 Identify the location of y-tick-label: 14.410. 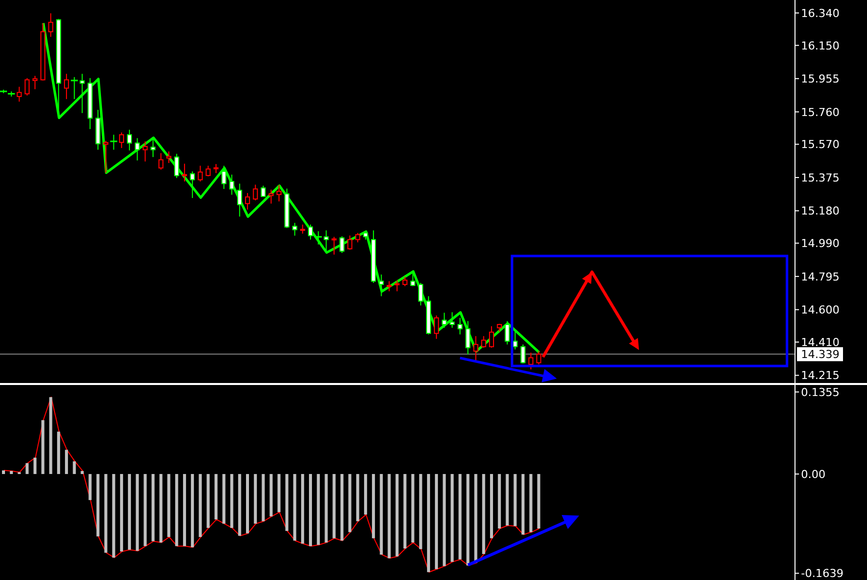
(820, 342).